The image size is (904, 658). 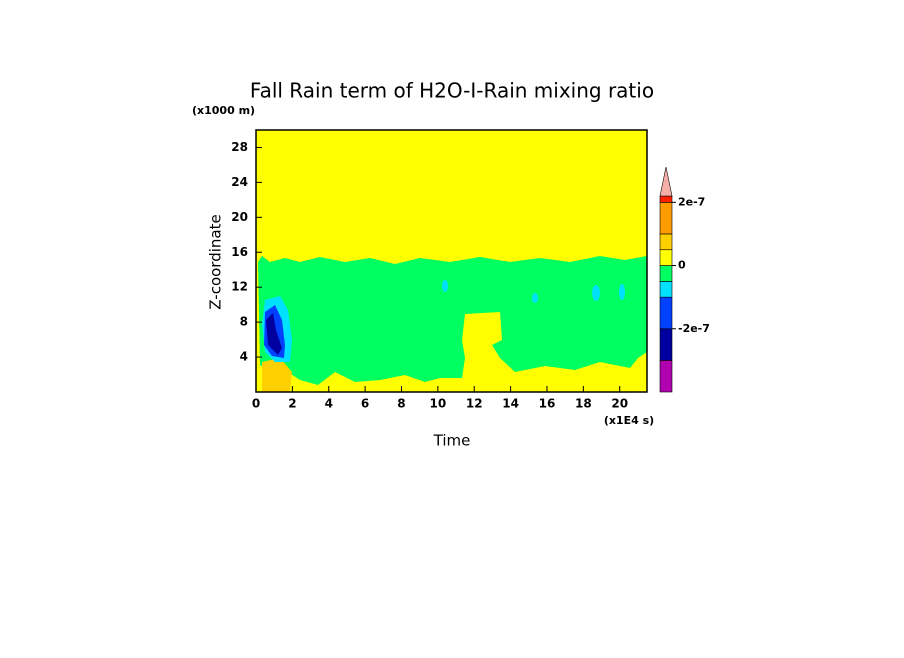 I want to click on x-tick-label: 8, so click(x=401, y=404).